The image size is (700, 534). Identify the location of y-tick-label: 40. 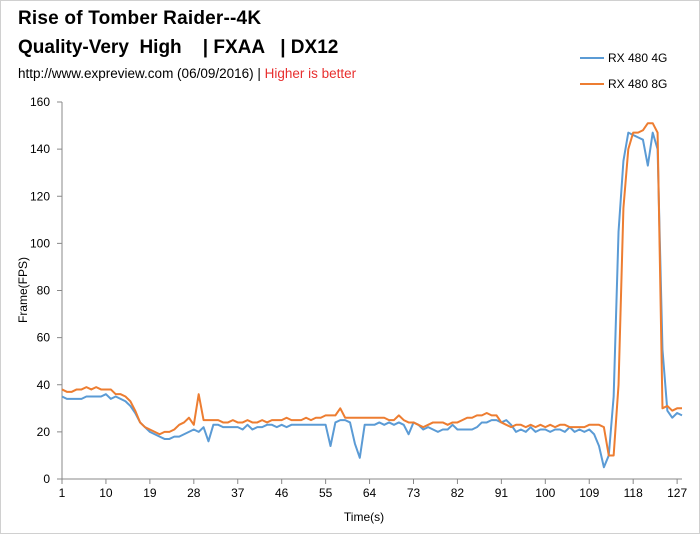
(44, 385).